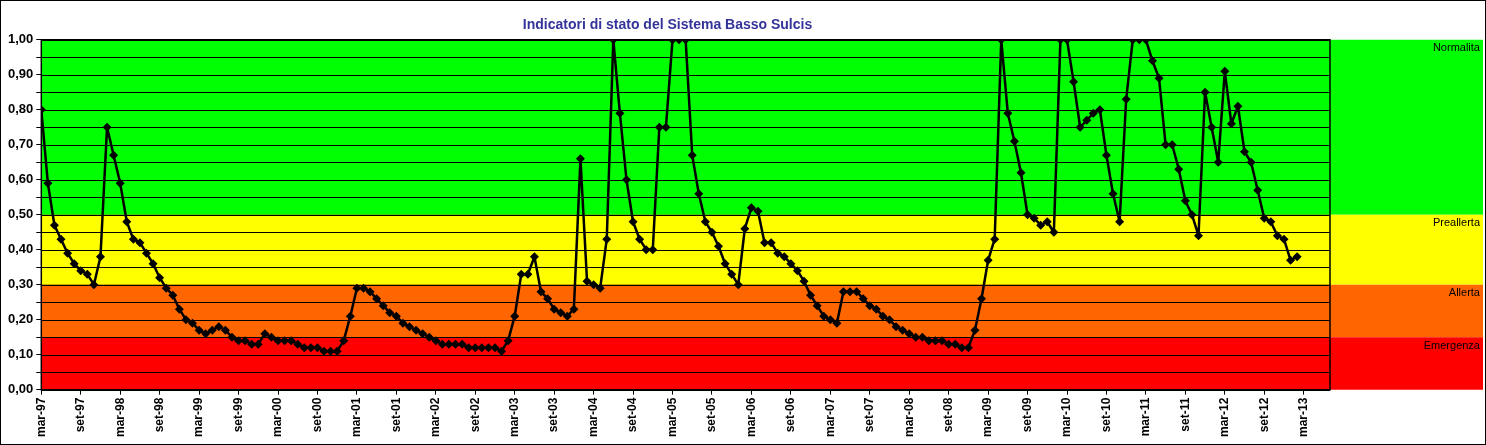 The height and width of the screenshot is (445, 1486). I want to click on x-tick-label: set-01, so click(395, 415).